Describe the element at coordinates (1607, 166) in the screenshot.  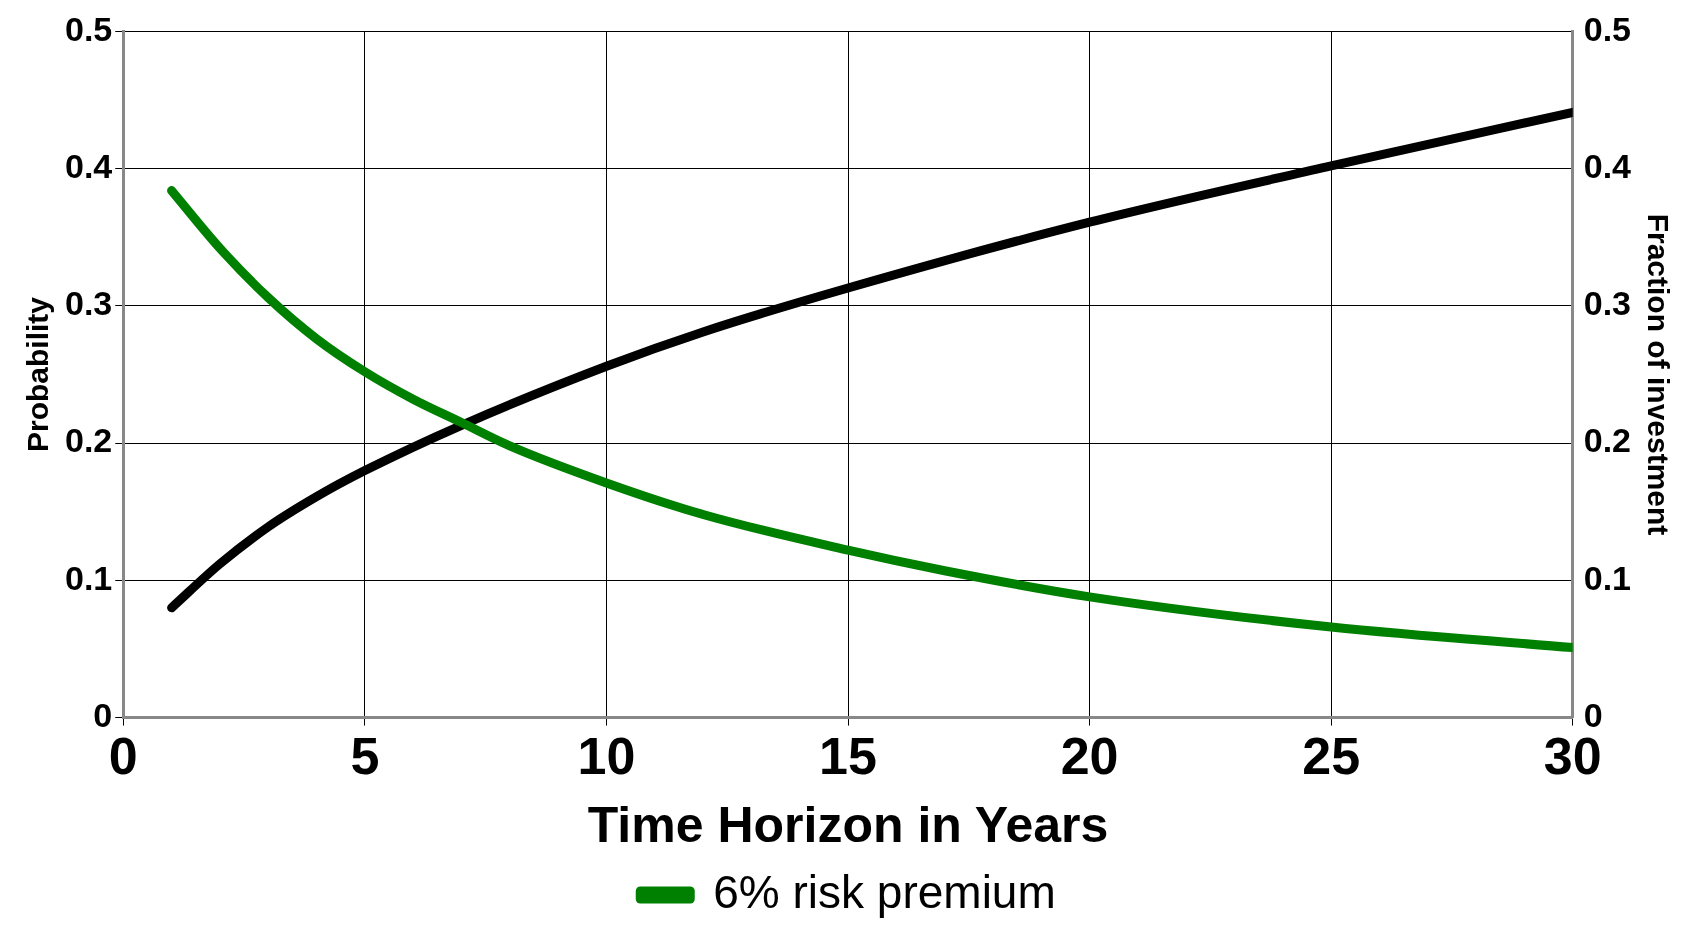
I see `y2-tick-label: 0.4` at that location.